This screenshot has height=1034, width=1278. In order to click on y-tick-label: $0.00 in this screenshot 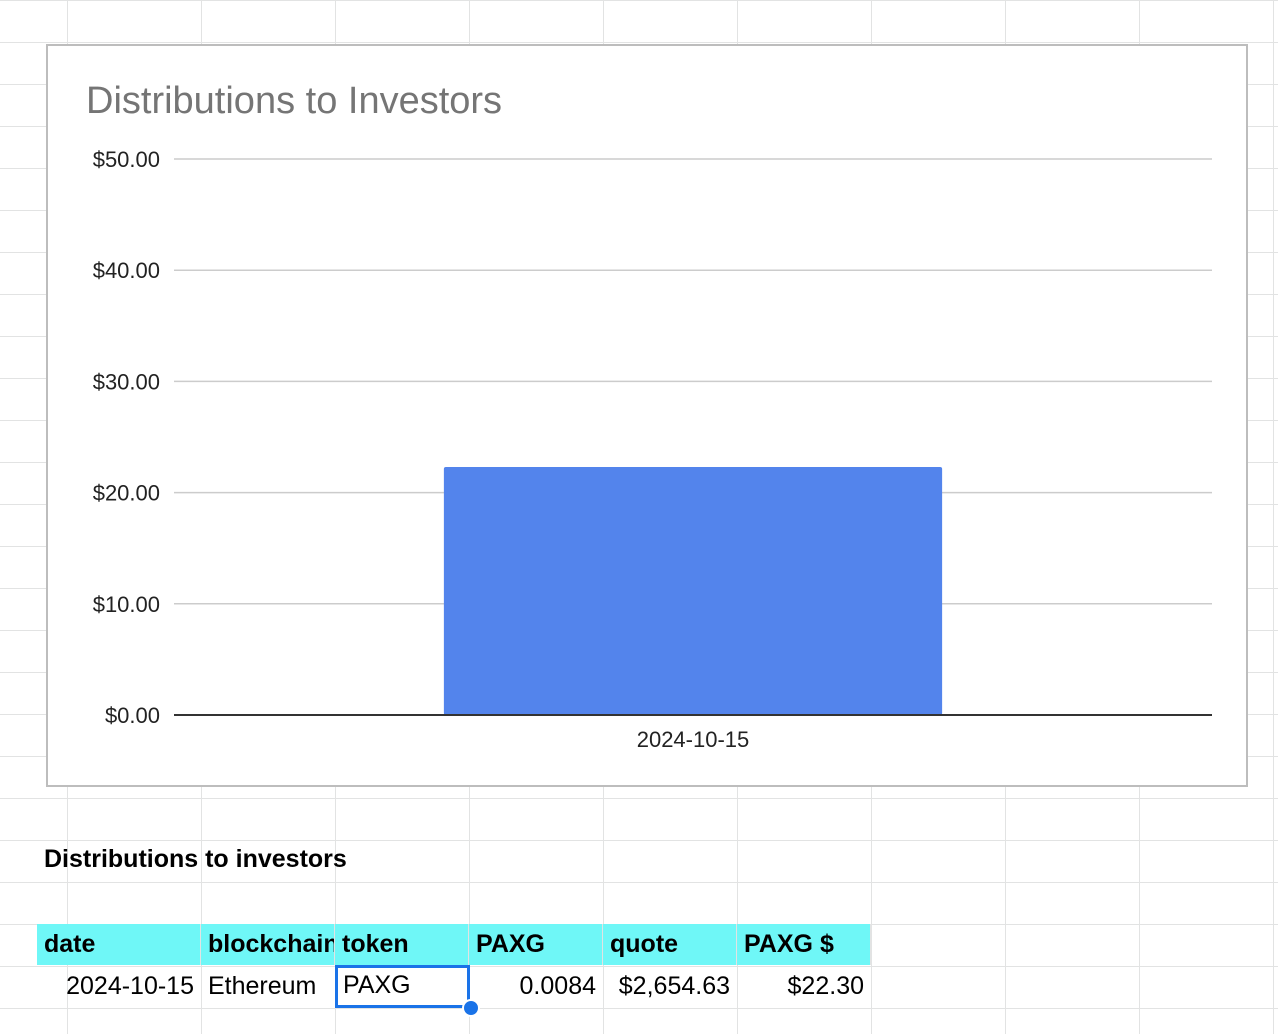, I will do `click(132, 715)`.